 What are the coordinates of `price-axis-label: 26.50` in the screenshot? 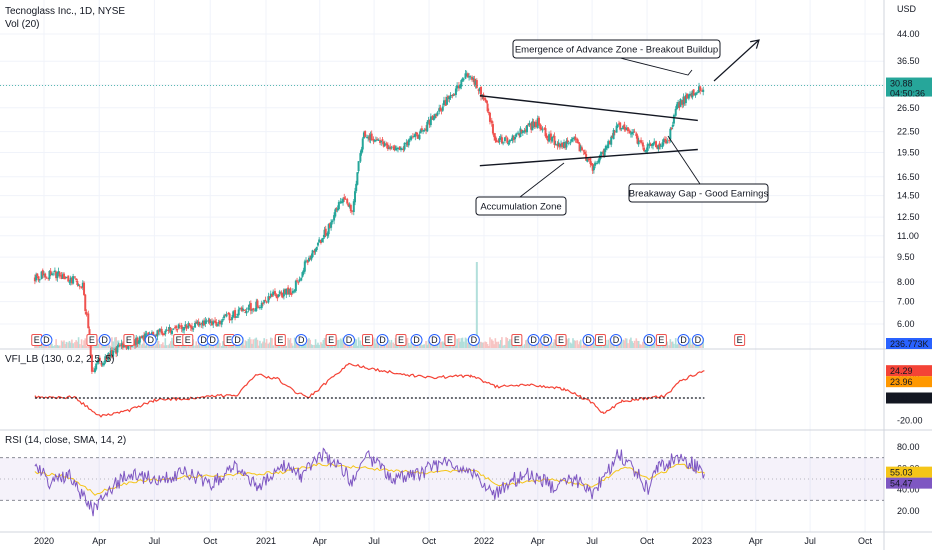 It's located at (908, 108).